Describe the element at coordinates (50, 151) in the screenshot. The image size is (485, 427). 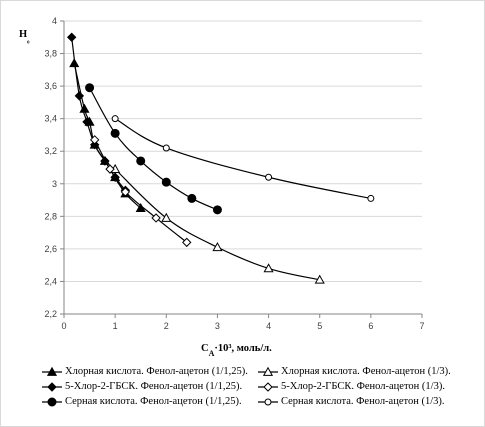
I see `y-tick-label: 3,2` at that location.